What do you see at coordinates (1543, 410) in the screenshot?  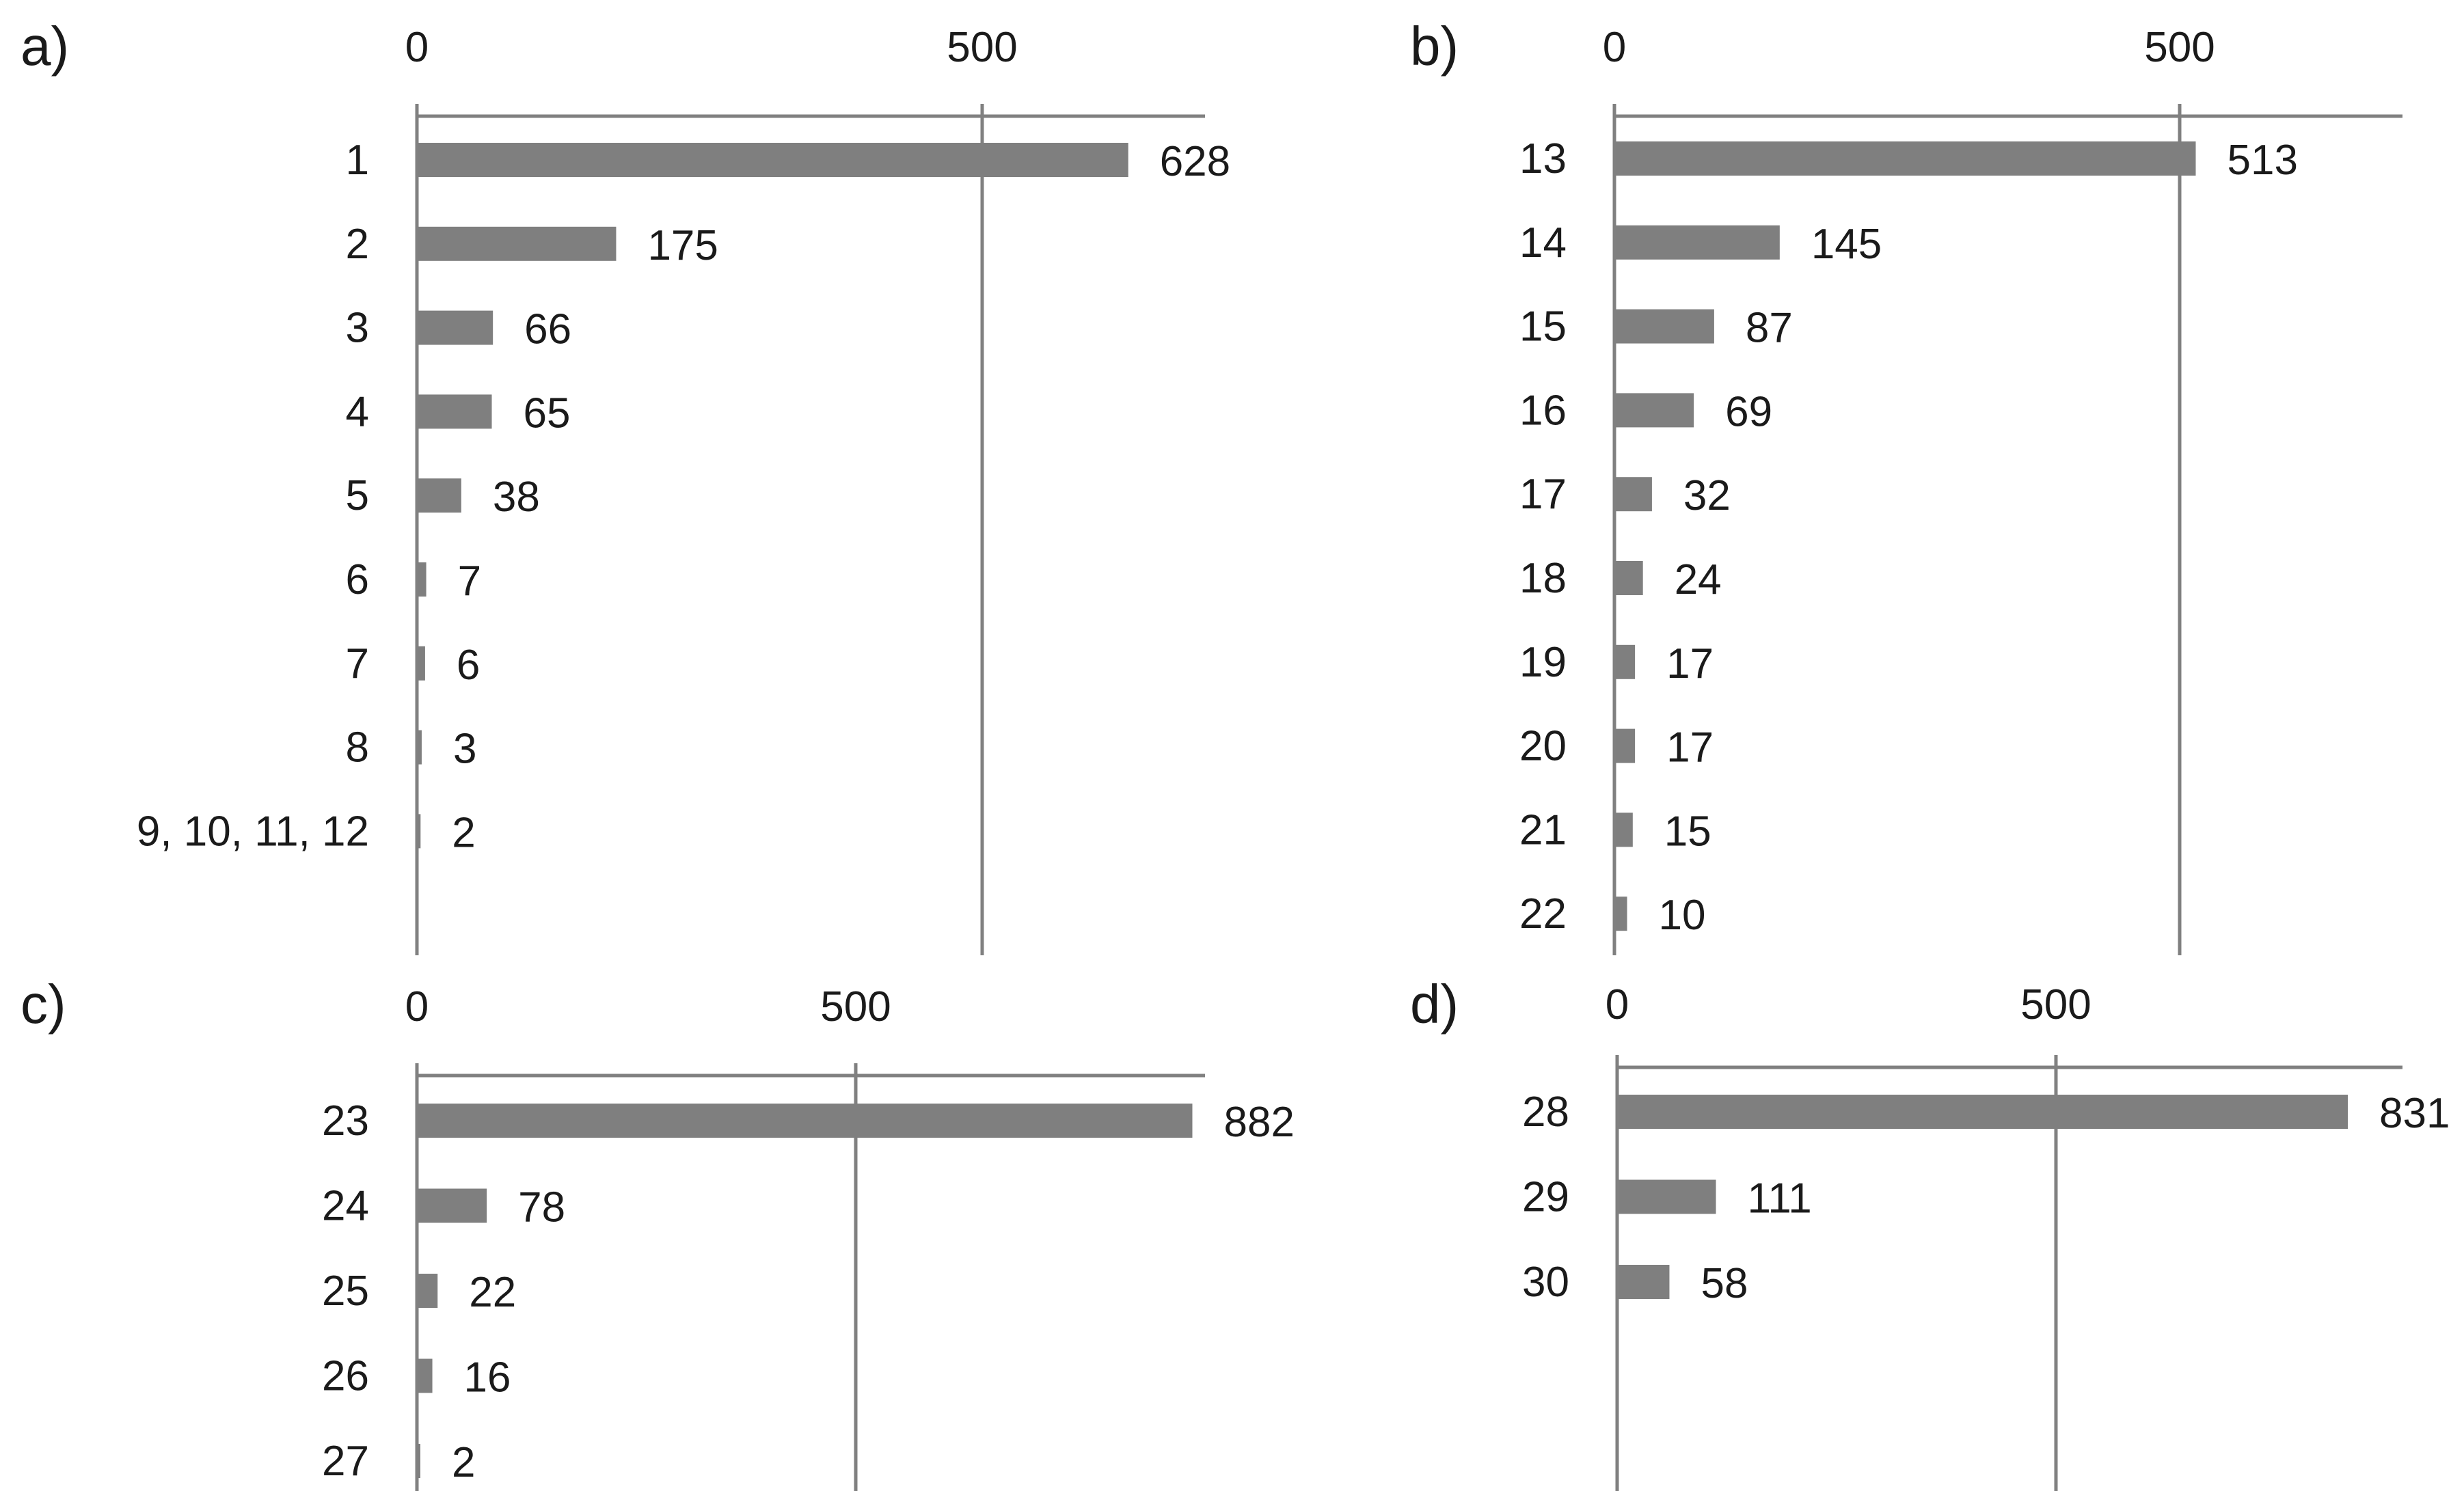 I see `chart-2-category-label: 16` at bounding box center [1543, 410].